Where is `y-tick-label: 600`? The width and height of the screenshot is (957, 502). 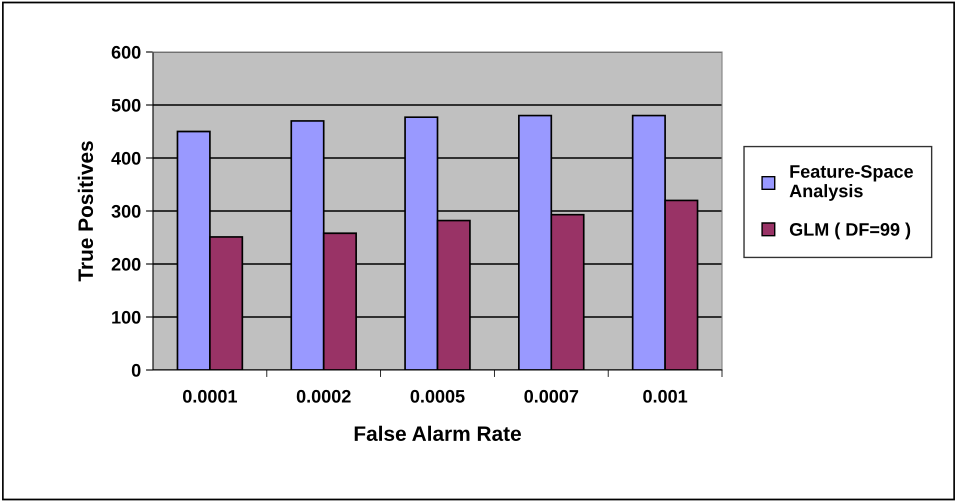 y-tick-label: 600 is located at coordinates (126, 52).